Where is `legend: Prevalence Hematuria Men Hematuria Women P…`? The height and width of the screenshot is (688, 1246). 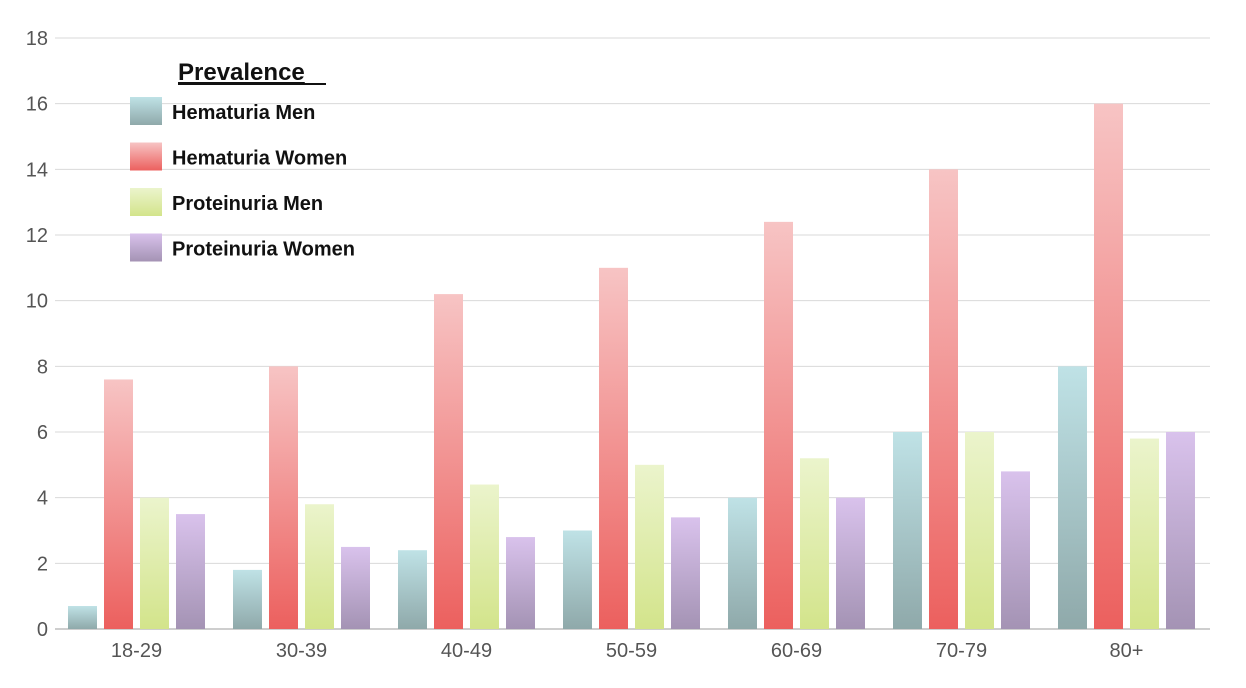
legend: Prevalence Hematuria Men Hematuria Women P… is located at coordinates (242, 160).